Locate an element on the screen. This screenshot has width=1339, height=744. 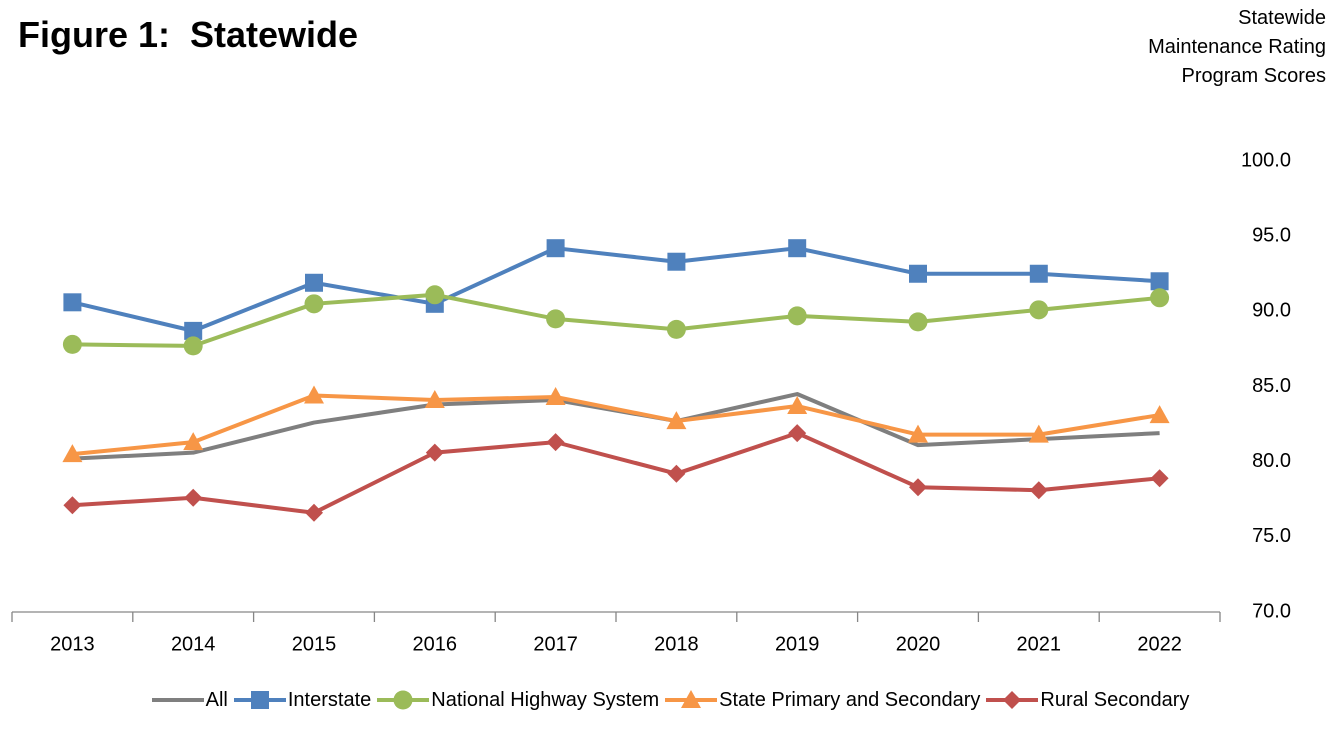
x-tick-label: 2017 is located at coordinates (555, 644).